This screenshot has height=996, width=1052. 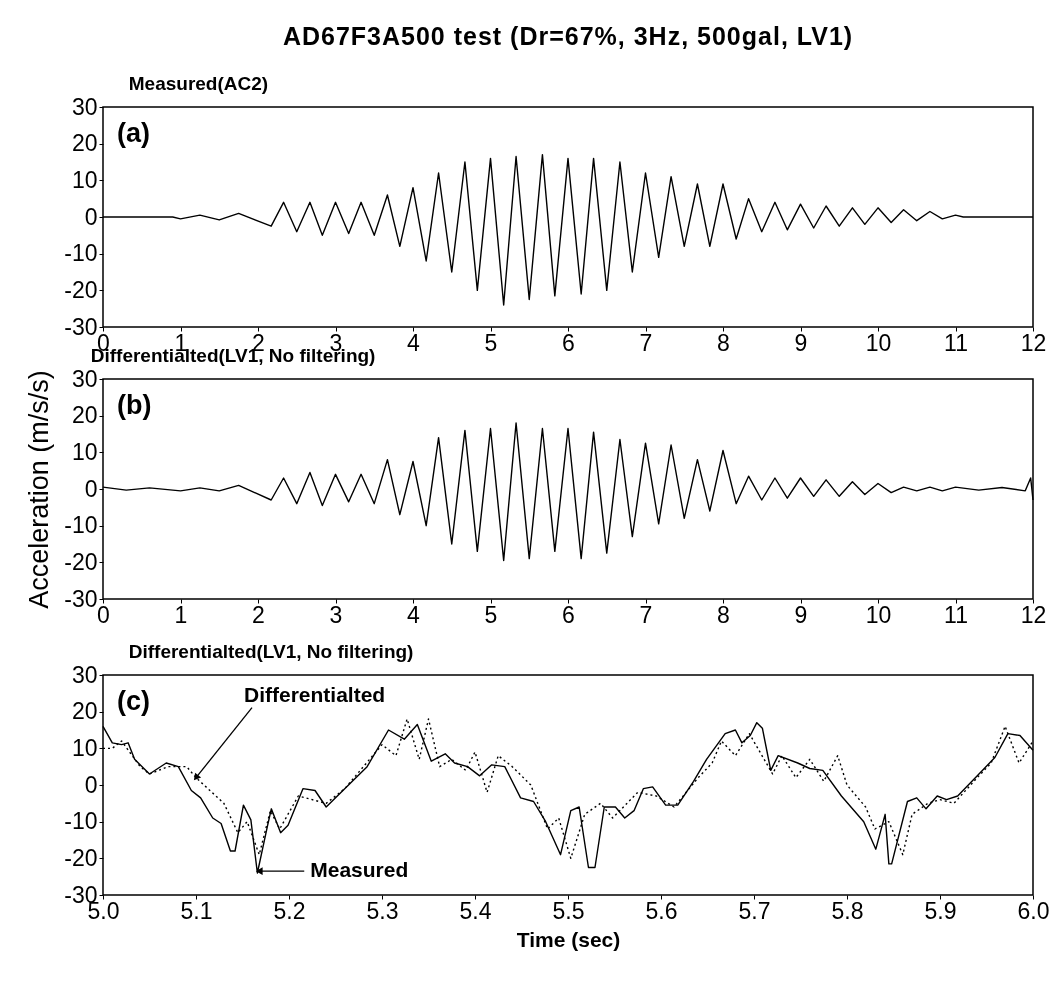 What do you see at coordinates (289, 910) in the screenshot?
I see `x-tick-label: 5.2` at bounding box center [289, 910].